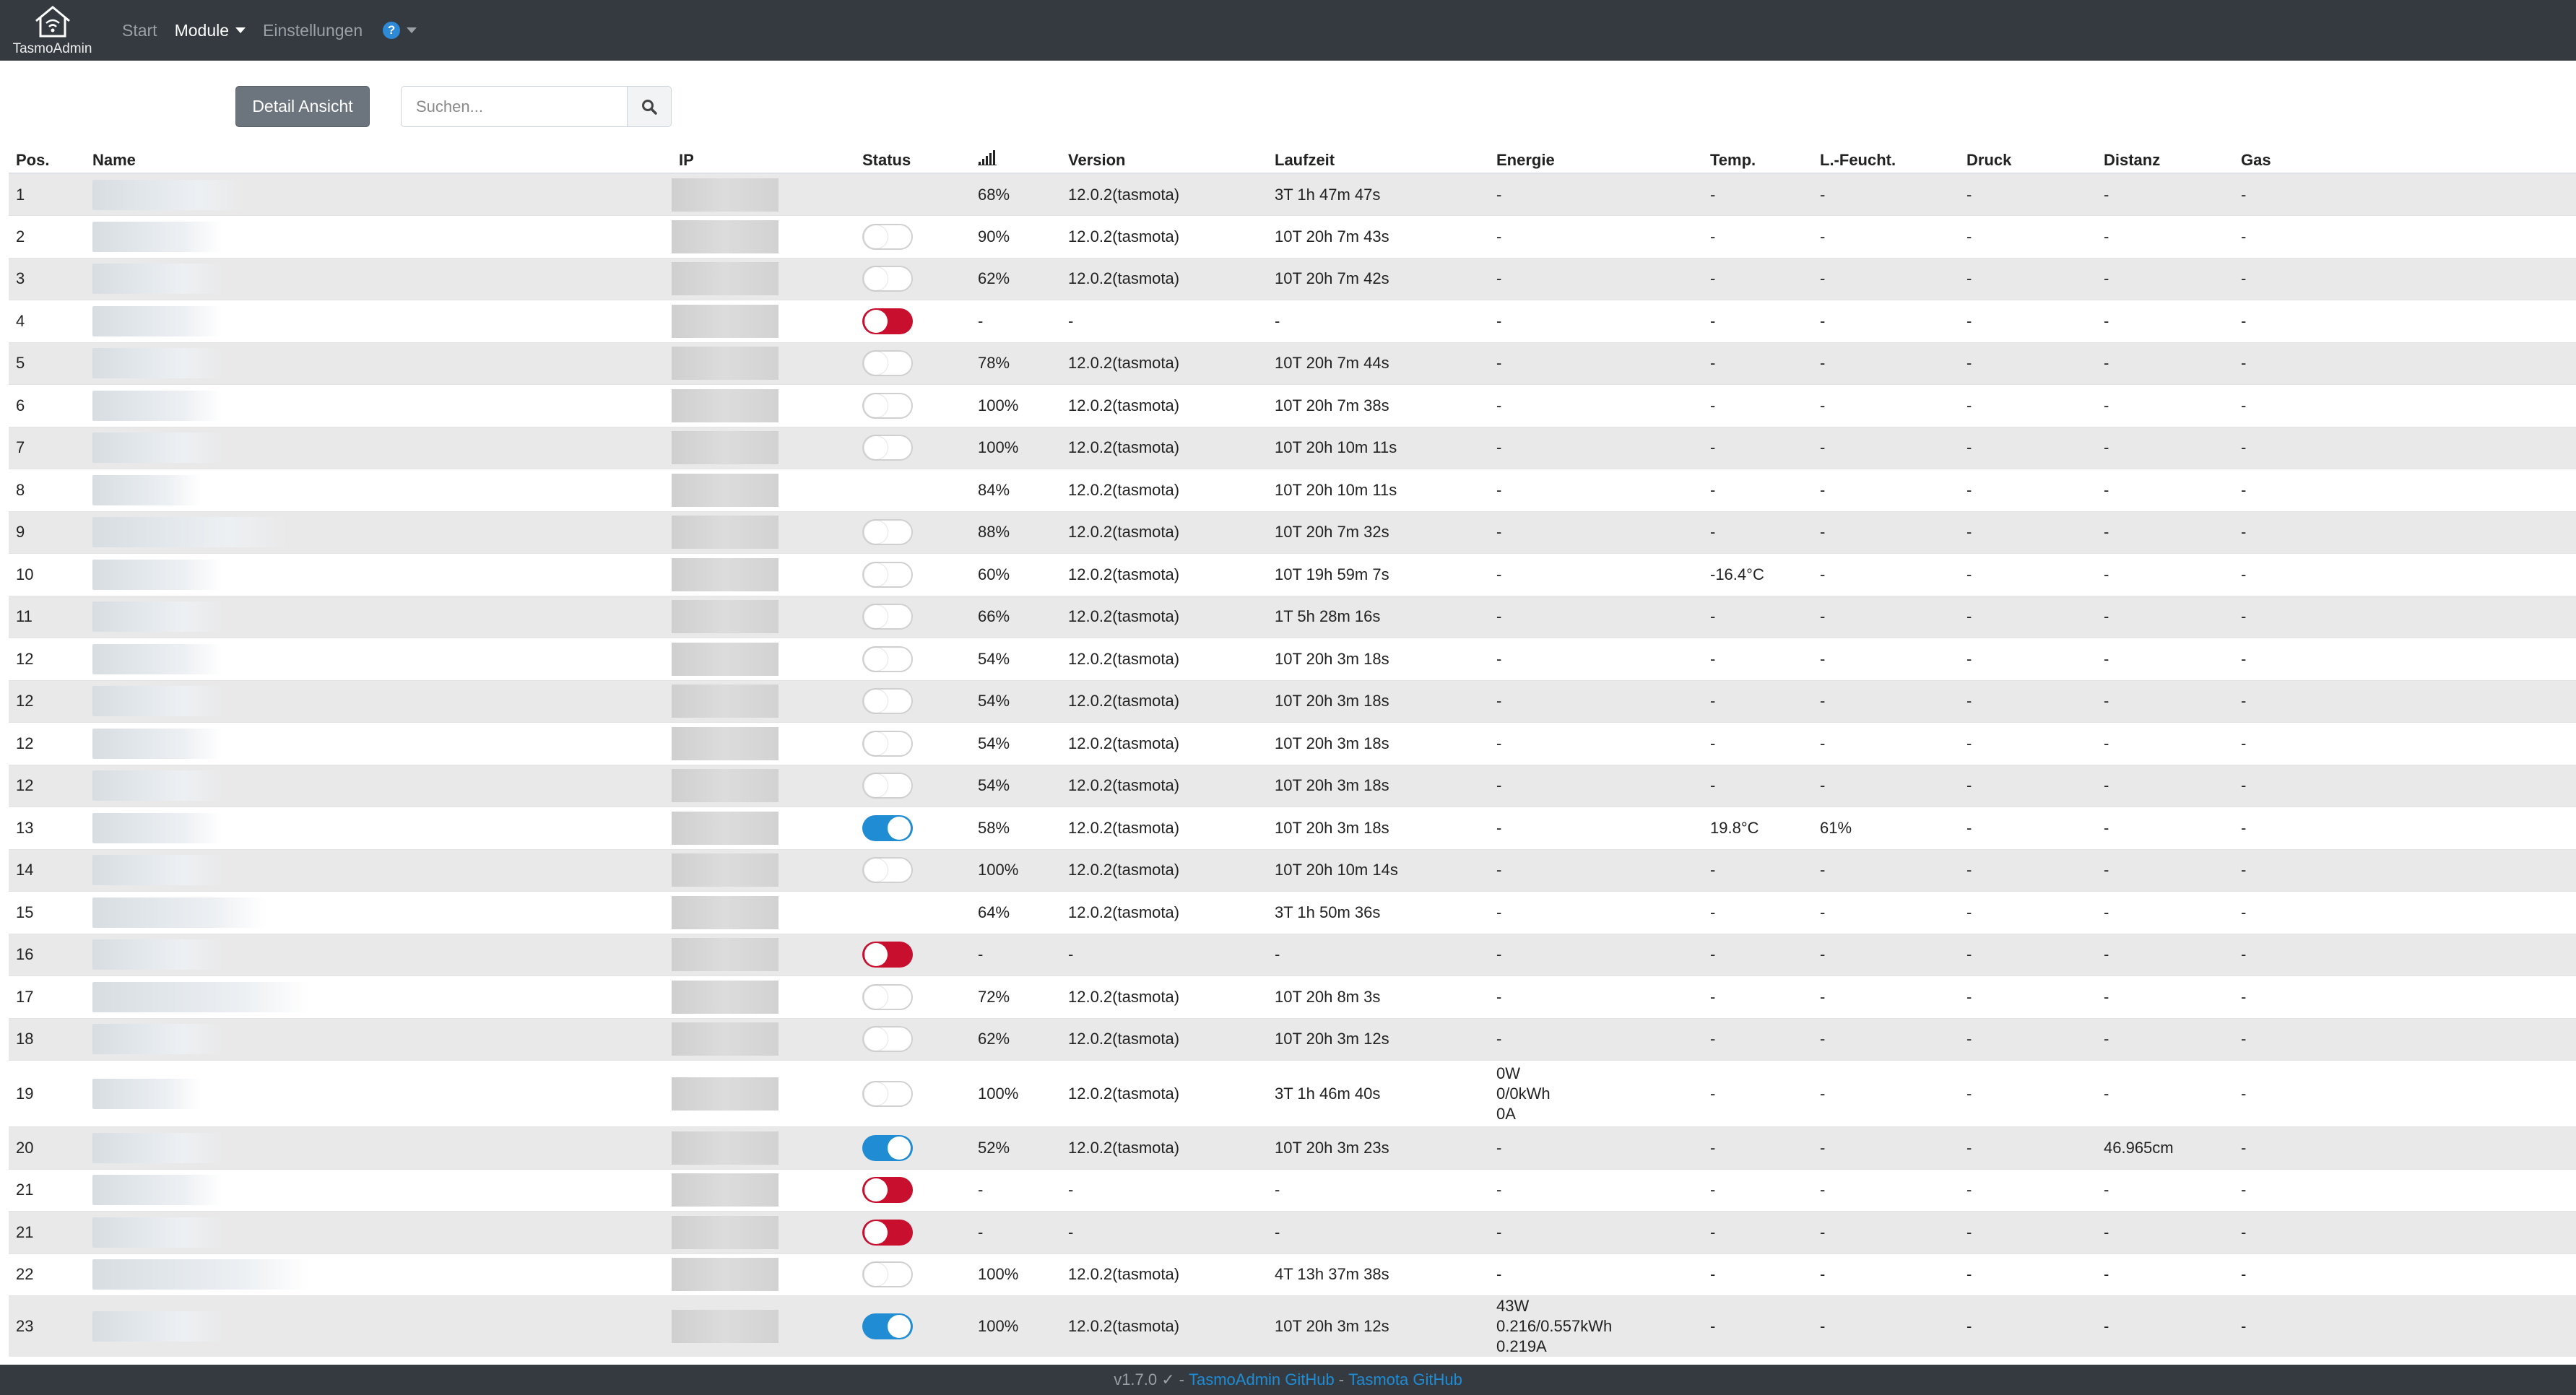 The image size is (2576, 1395). What do you see at coordinates (913, 158) in the screenshot?
I see `col-status: Status` at bounding box center [913, 158].